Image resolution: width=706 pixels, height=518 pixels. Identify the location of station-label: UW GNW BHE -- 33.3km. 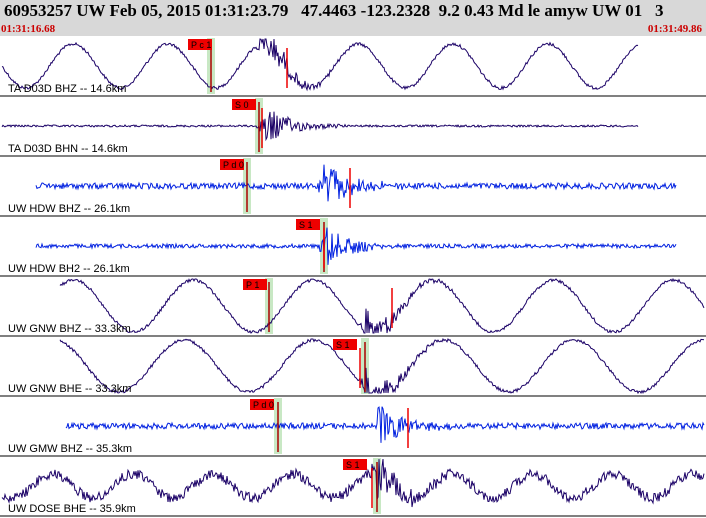
(69, 389).